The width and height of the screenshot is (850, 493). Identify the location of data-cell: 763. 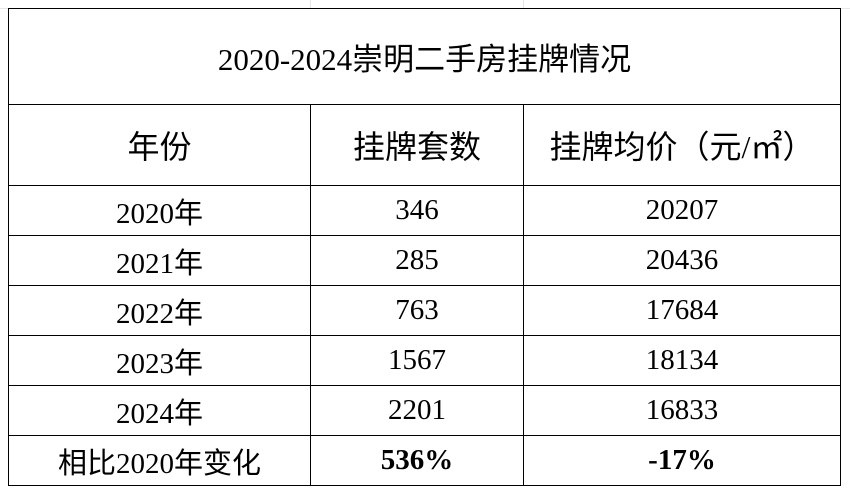
(417, 310).